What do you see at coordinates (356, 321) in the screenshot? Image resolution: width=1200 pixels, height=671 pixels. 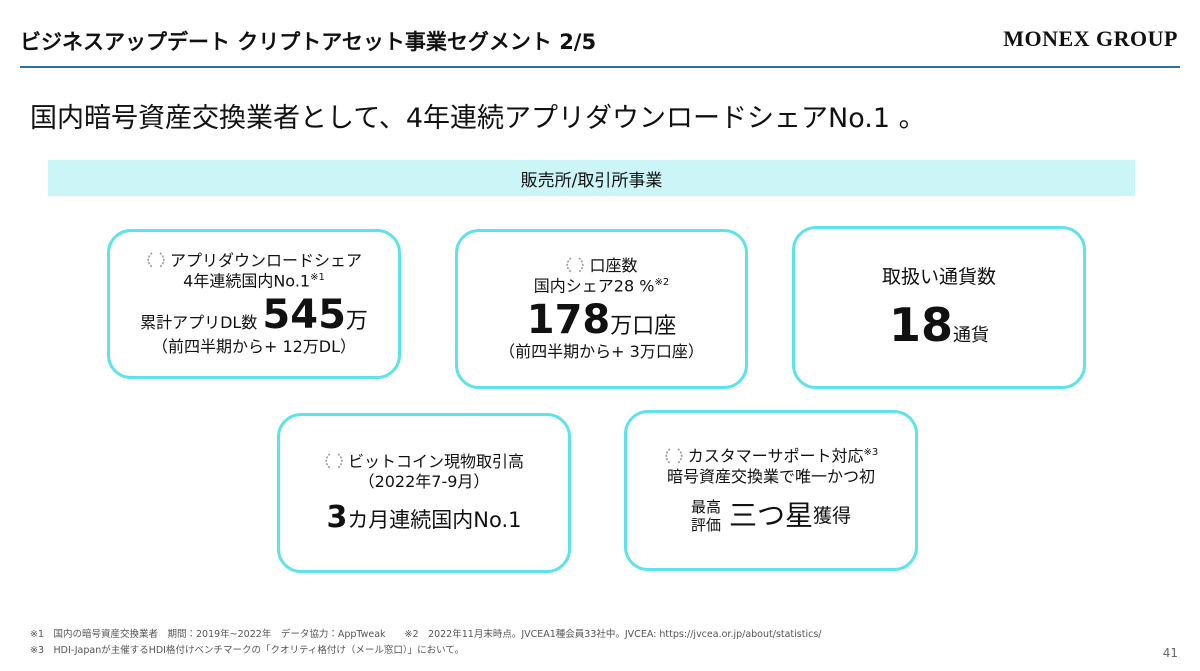 I see `figure-unit: 万` at bounding box center [356, 321].